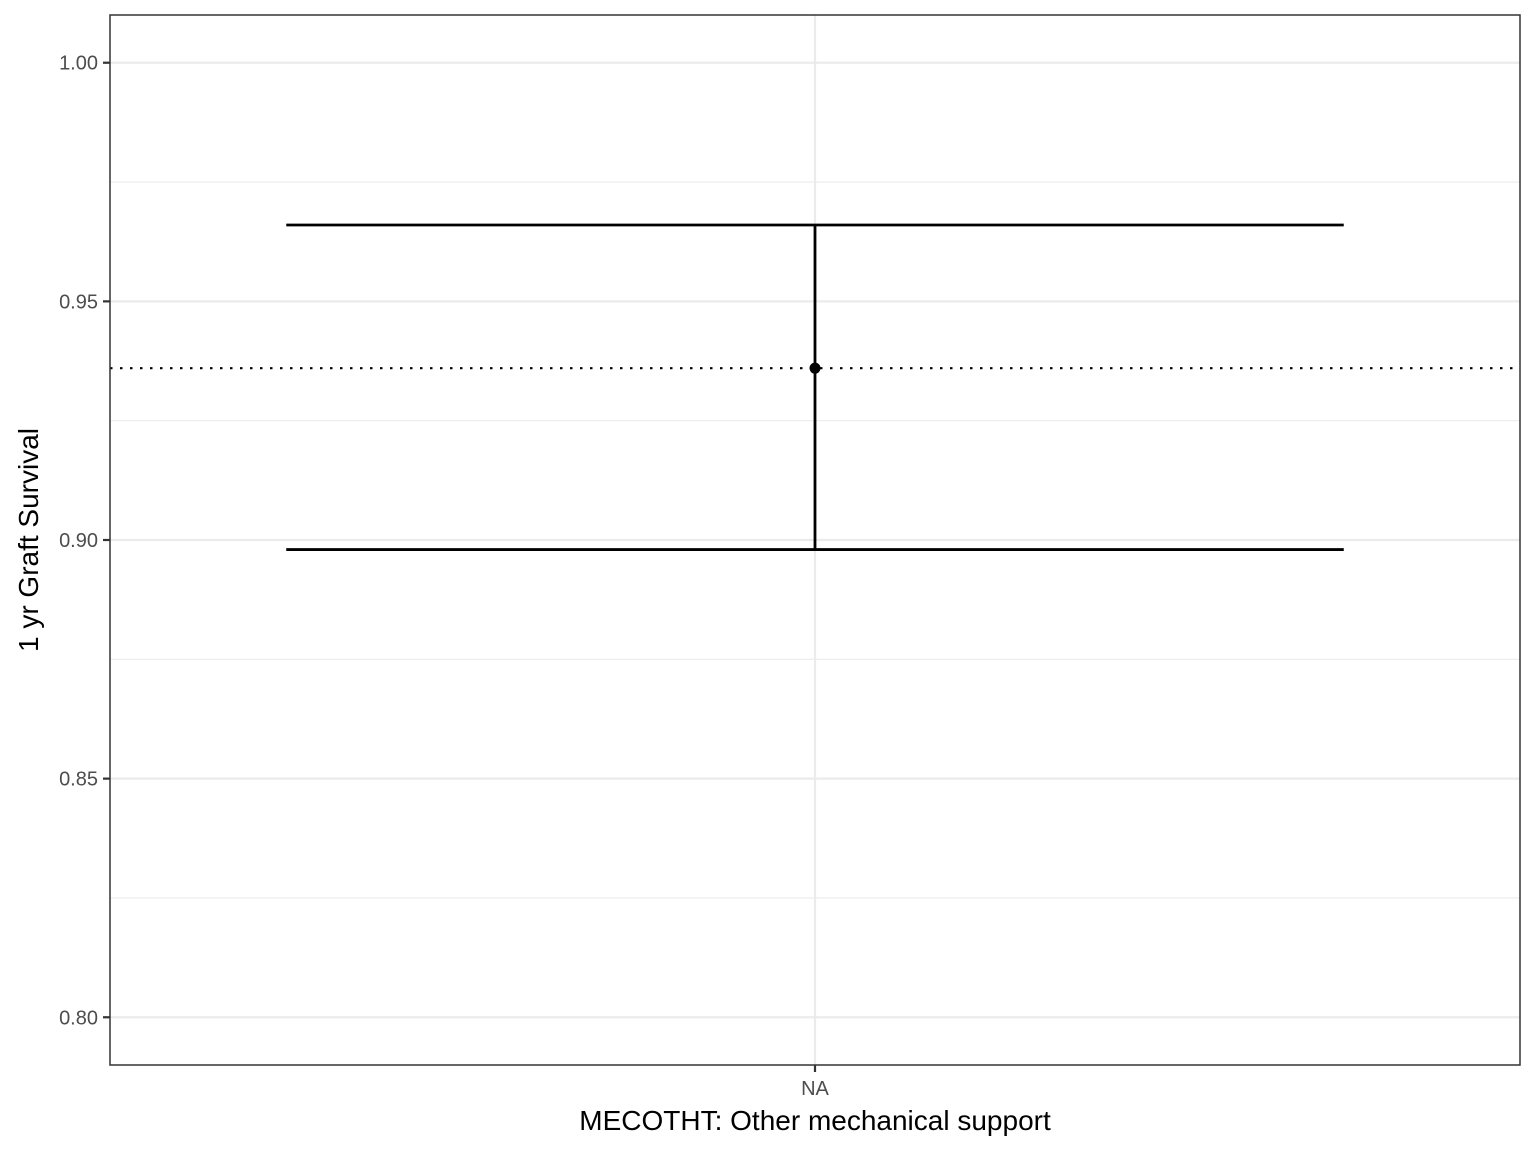  Describe the element at coordinates (78, 302) in the screenshot. I see `y-tick-label: 0.95` at that location.